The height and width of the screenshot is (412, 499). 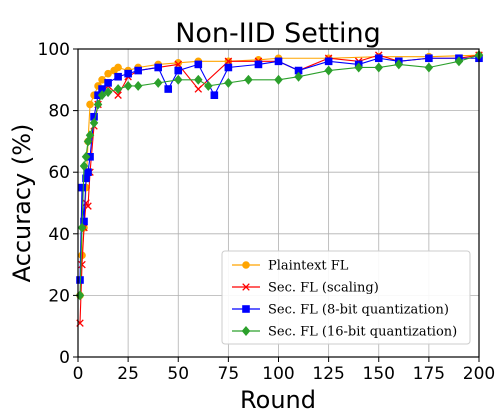 What do you see at coordinates (54, 50) in the screenshot?
I see `y-tick-label: 100` at bounding box center [54, 50].